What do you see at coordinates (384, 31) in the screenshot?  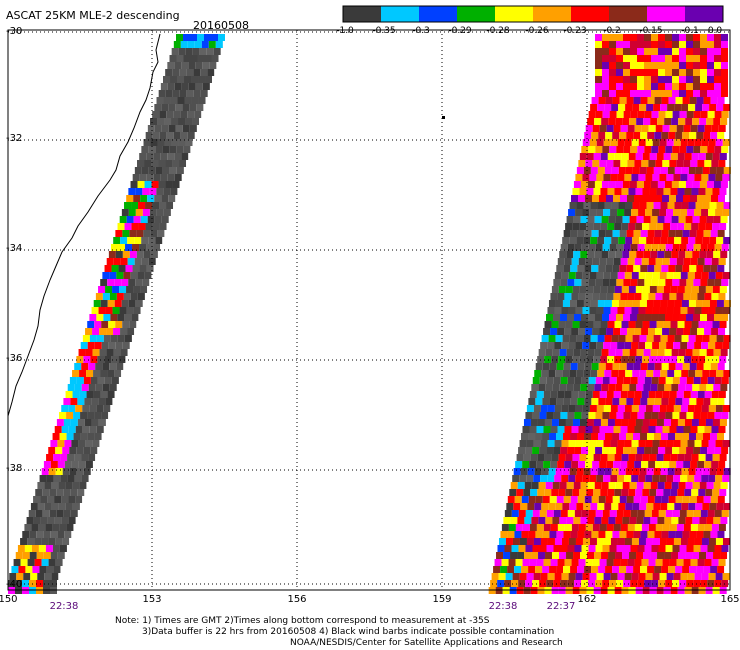 I see `colorbar-label: -0.35` at bounding box center [384, 31].